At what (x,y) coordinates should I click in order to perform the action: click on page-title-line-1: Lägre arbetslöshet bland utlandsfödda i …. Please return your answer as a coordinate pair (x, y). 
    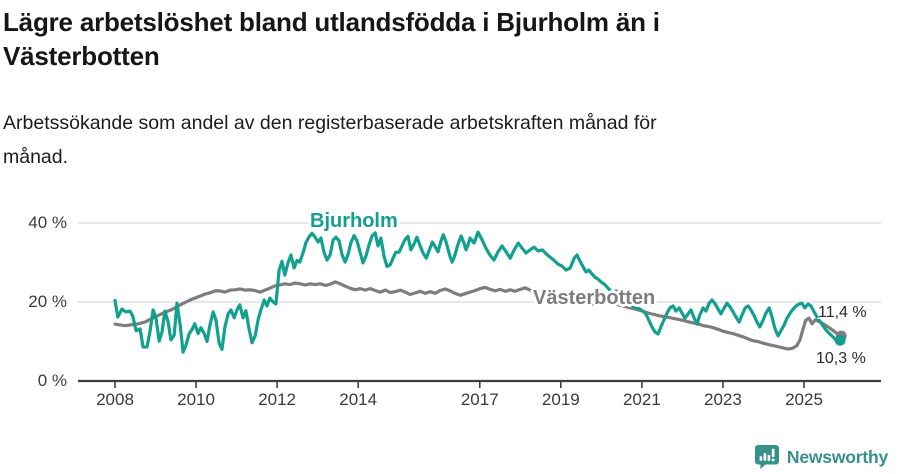
    Looking at the image, I should click on (331, 22).